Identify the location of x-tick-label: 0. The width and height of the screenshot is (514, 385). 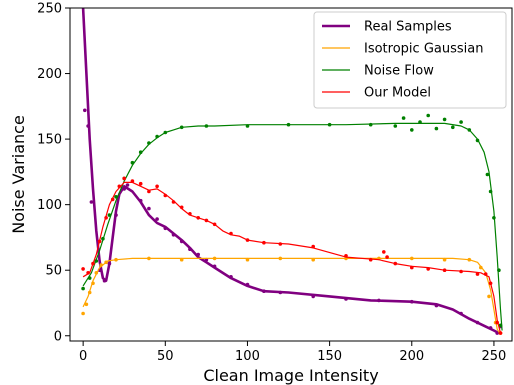
(83, 356).